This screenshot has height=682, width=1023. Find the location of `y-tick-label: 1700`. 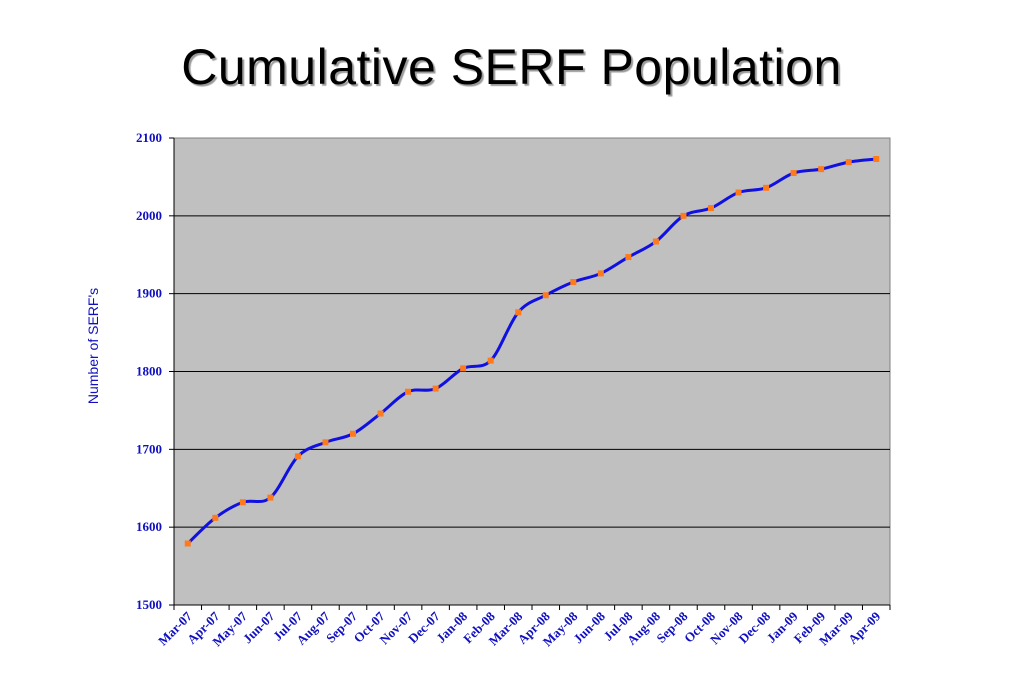

y-tick-label: 1700 is located at coordinates (149, 448).